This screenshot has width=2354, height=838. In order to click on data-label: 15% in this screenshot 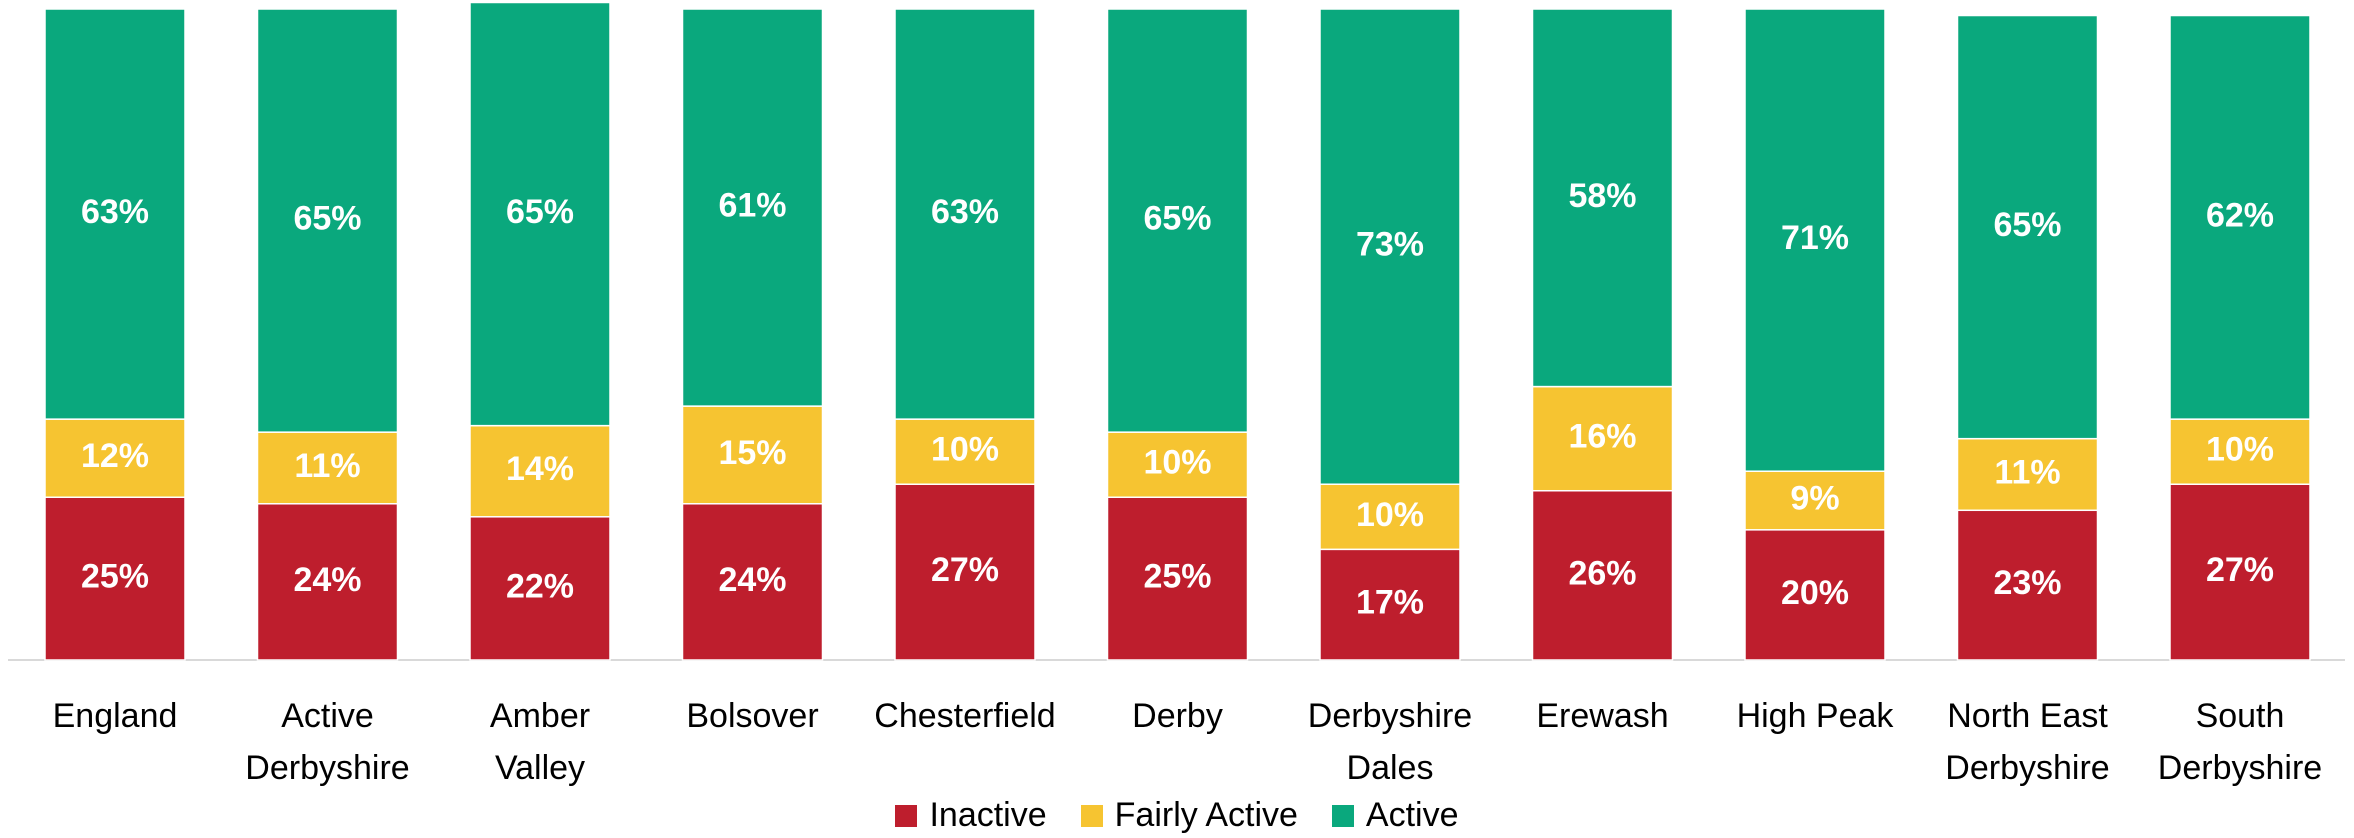, I will do `click(752, 453)`.